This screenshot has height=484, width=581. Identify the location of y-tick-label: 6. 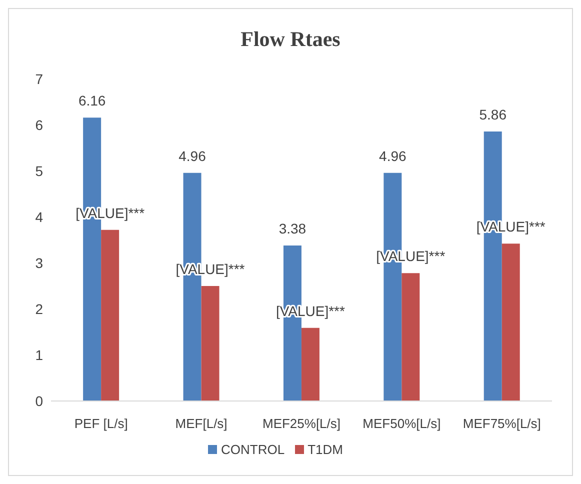
(39, 124).